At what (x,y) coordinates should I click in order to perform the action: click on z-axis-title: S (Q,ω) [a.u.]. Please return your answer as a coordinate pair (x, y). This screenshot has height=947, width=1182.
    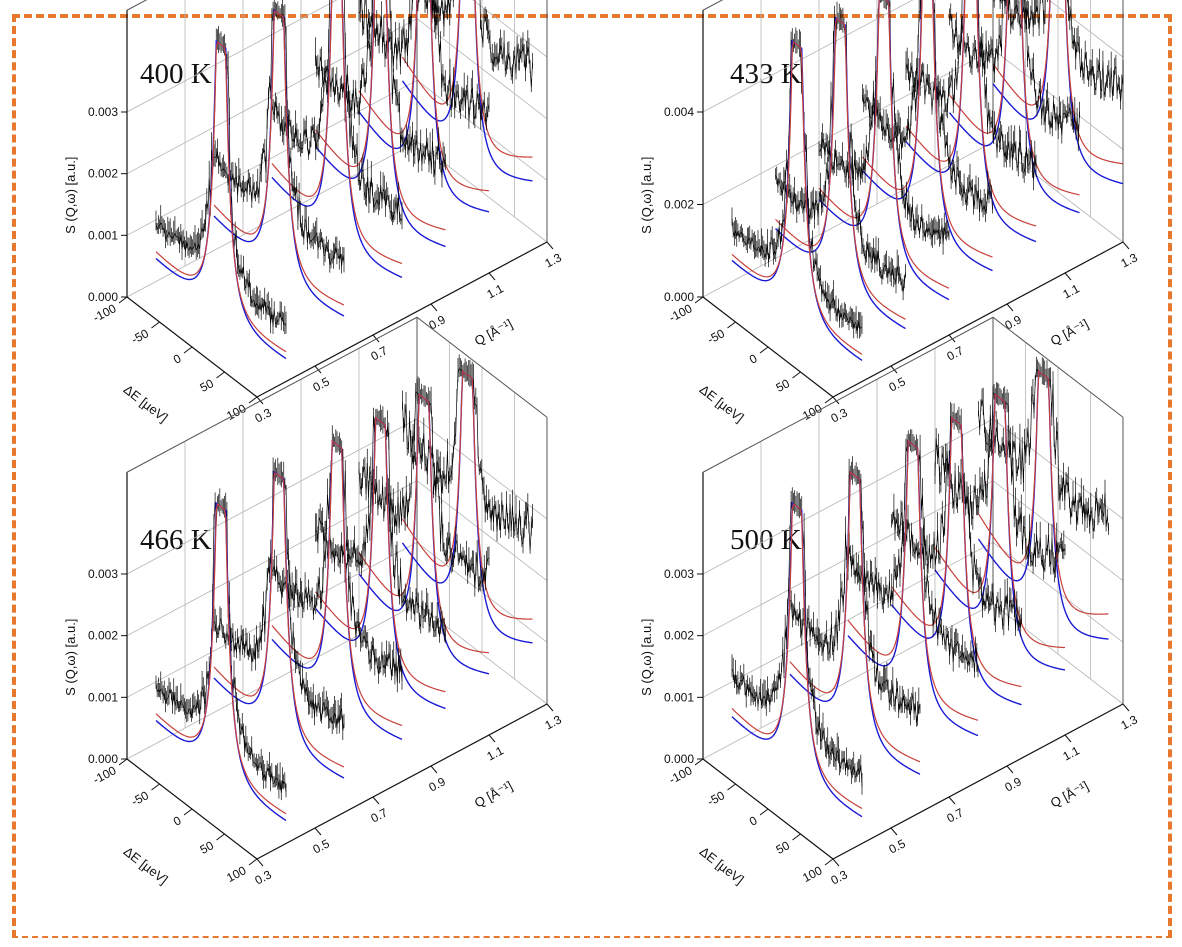
    Looking at the image, I should click on (646, 195).